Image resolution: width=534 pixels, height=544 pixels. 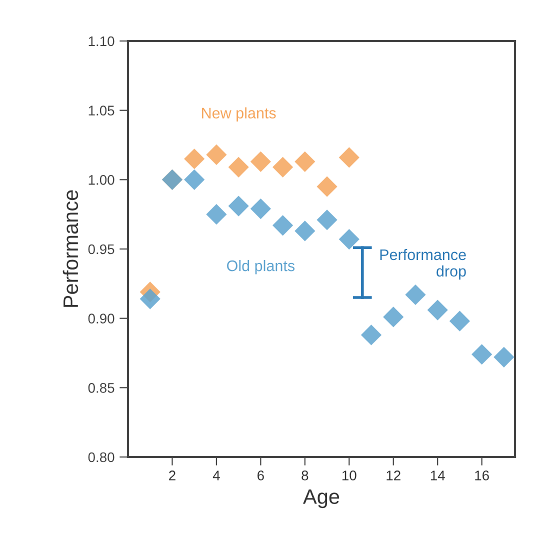 What do you see at coordinates (70, 248) in the screenshot?
I see `y-axis-title: Performance` at bounding box center [70, 248].